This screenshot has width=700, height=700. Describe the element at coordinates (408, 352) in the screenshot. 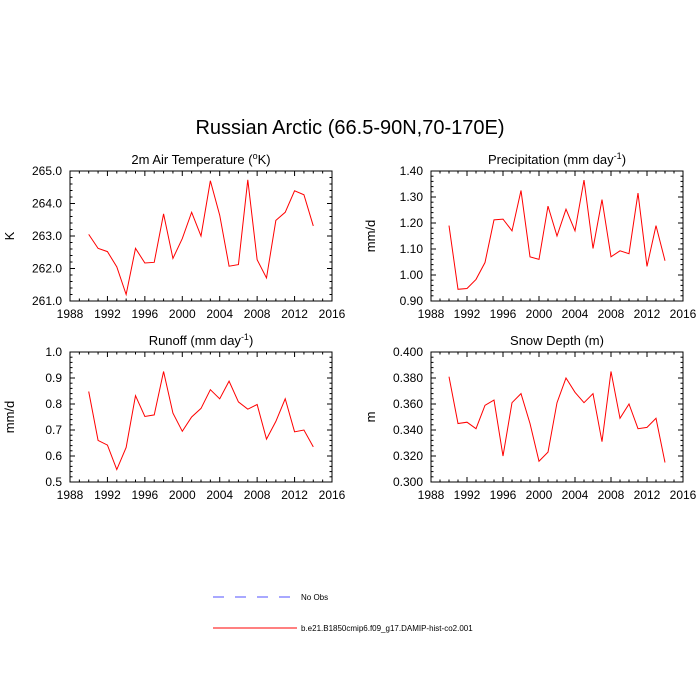

I see `y-tick-label: 0.400` at that location.